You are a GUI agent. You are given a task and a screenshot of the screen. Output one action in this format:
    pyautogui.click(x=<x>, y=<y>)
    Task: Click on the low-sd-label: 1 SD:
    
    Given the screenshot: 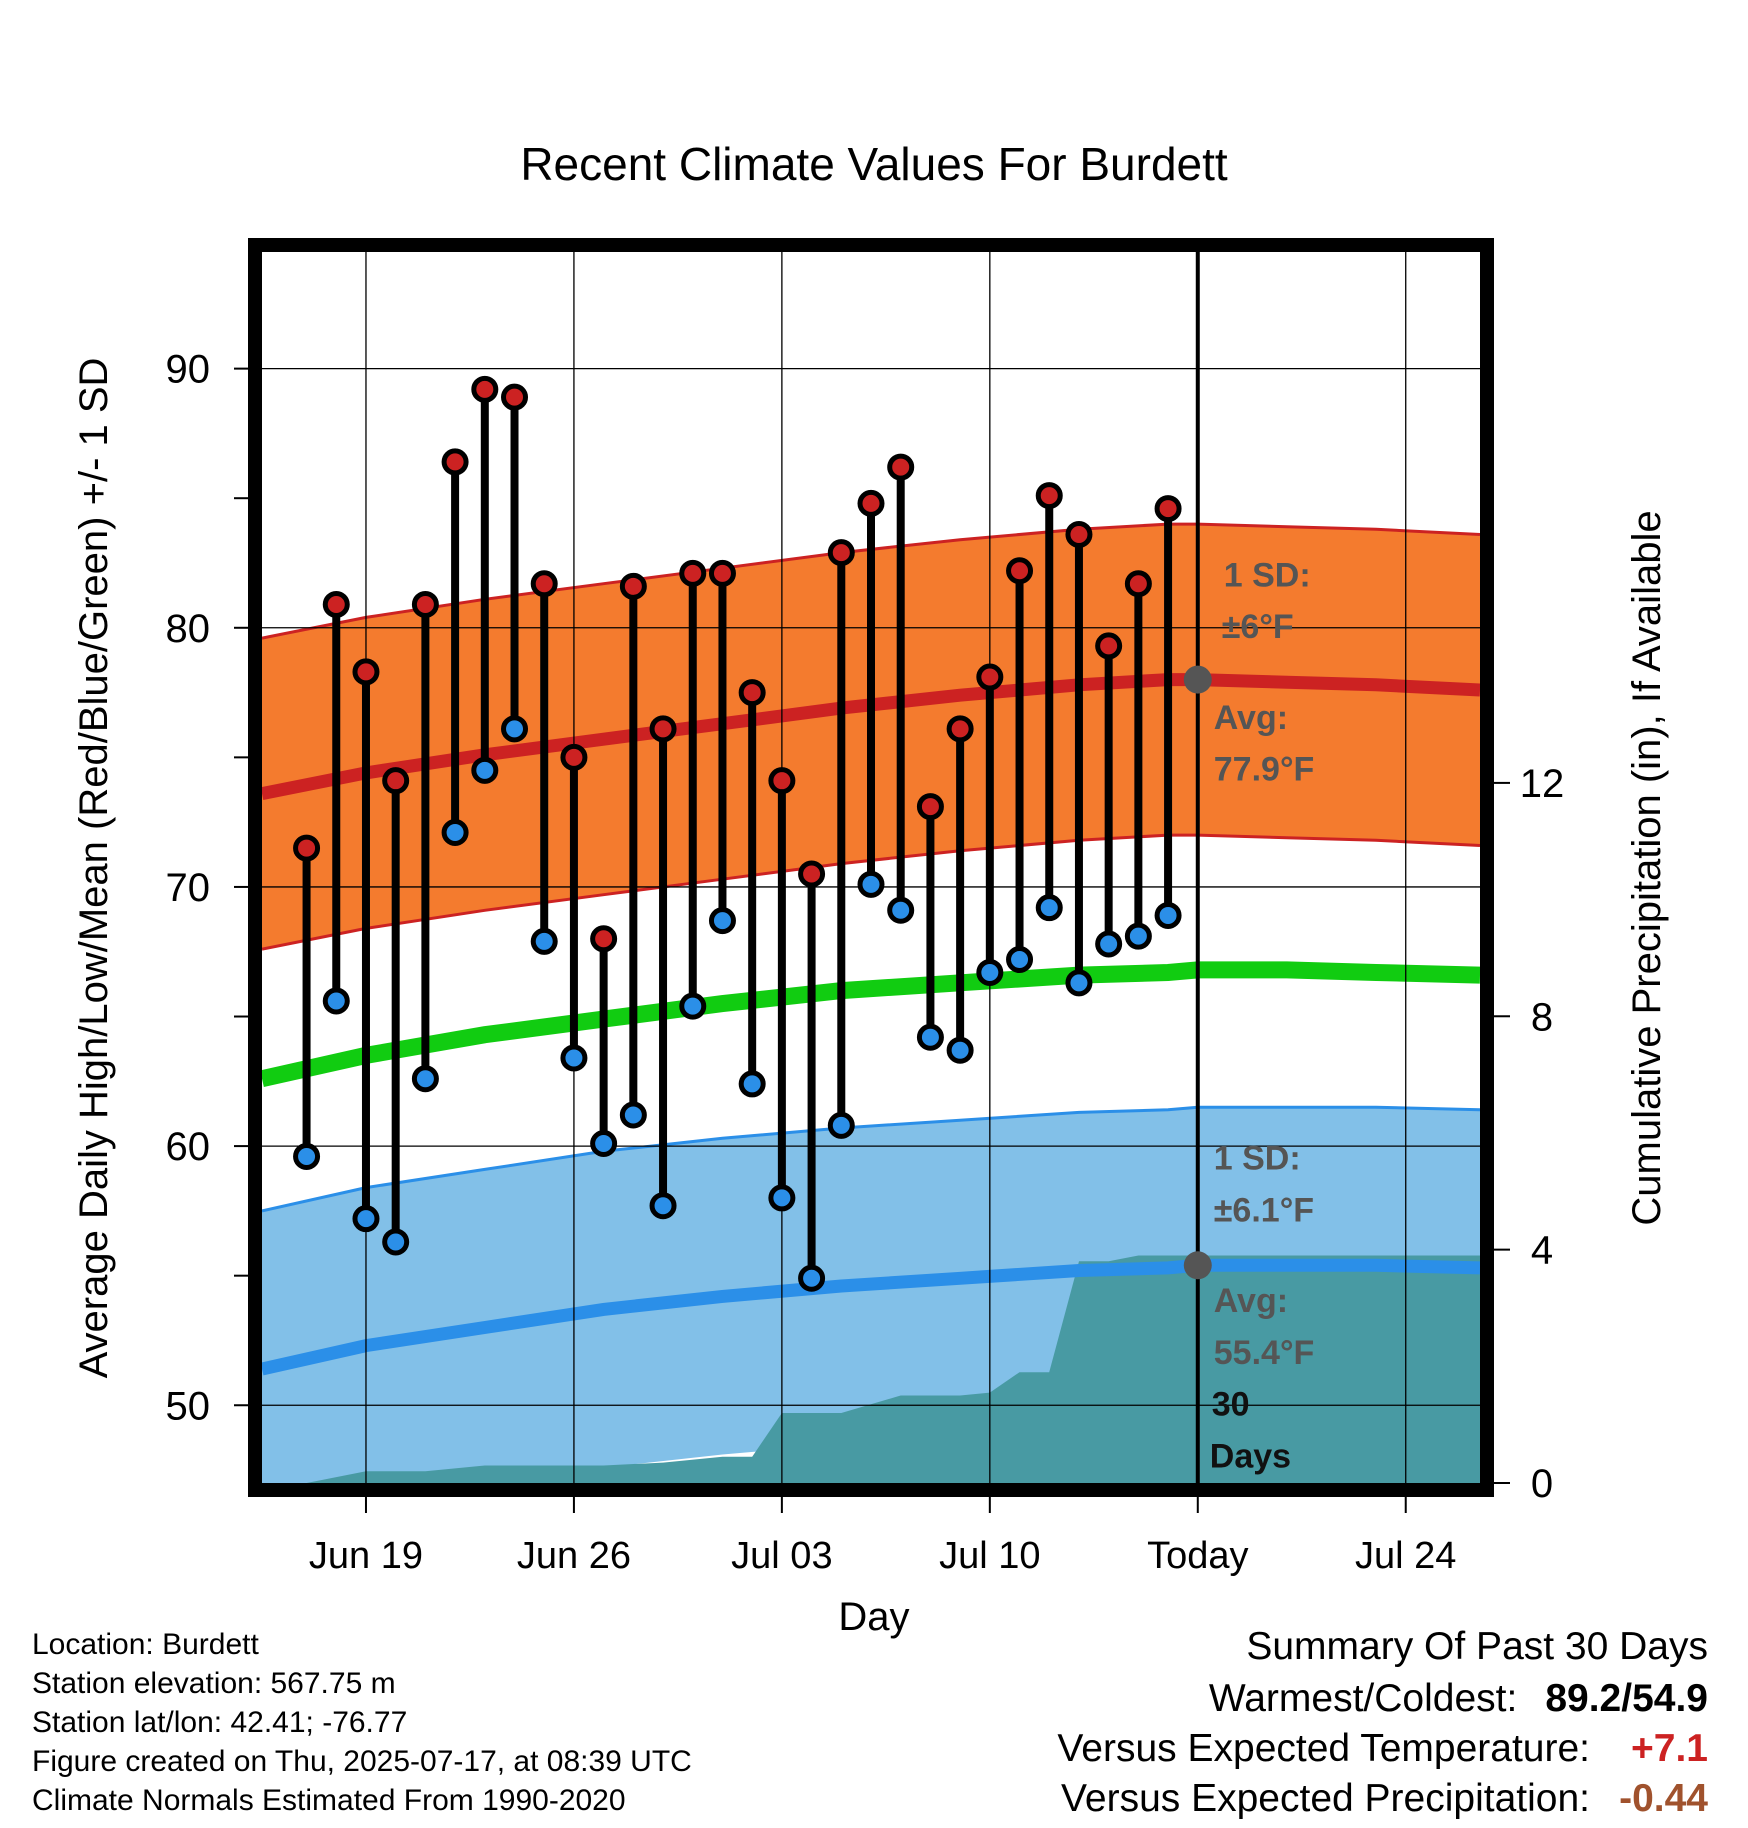 What is the action you would take?
    pyautogui.click(x=1257, y=1158)
    